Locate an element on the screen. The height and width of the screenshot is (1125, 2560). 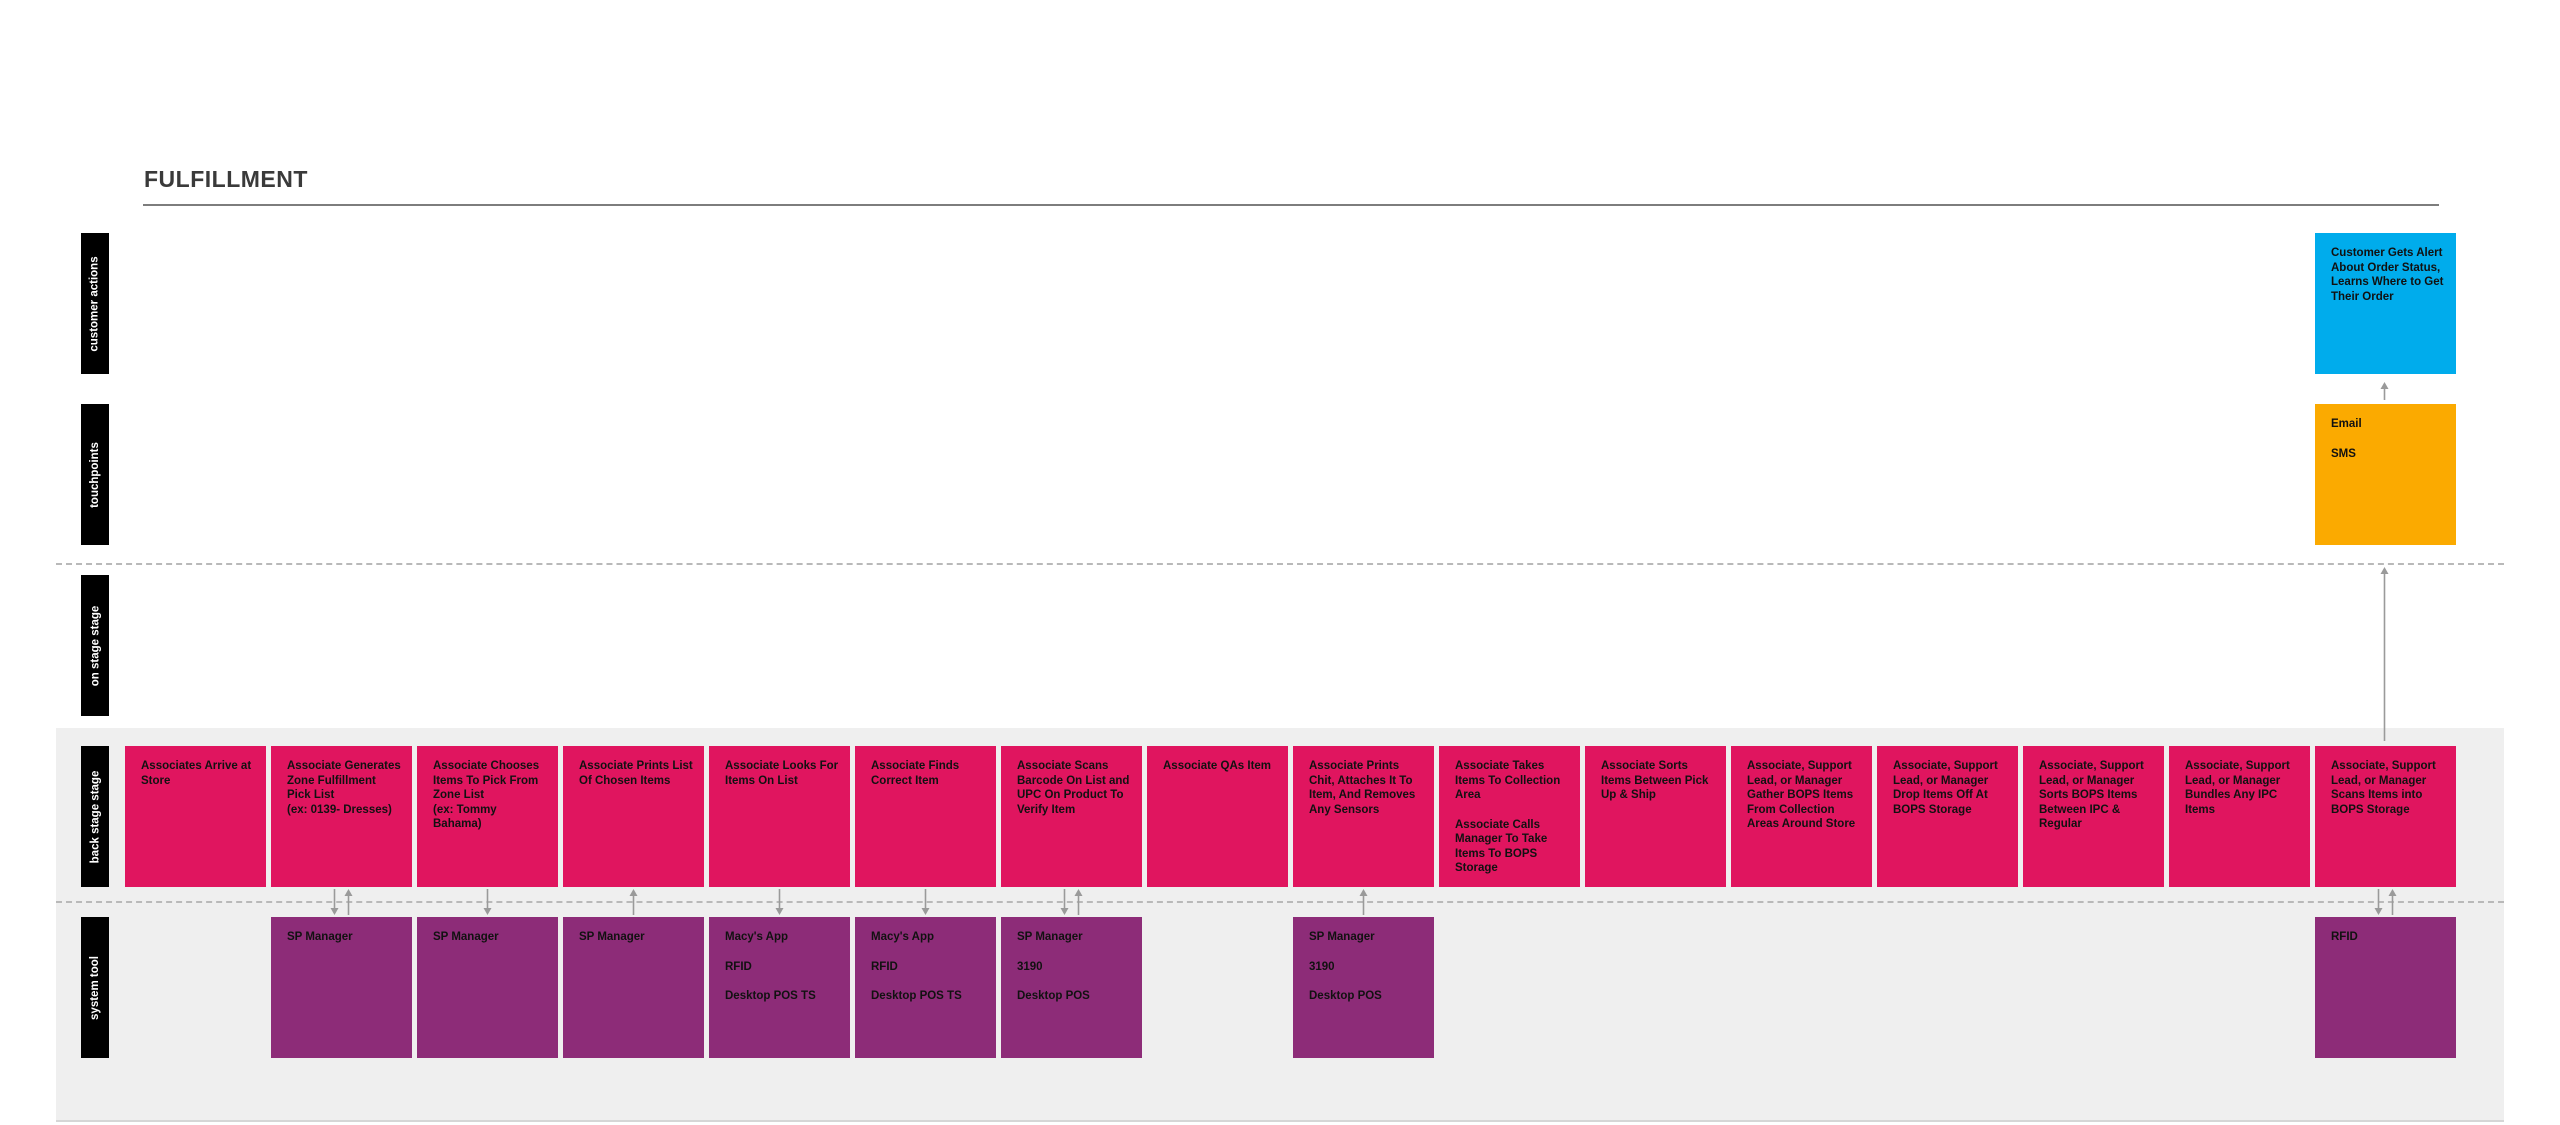
bottom-rule is located at coordinates (1280, 1121).